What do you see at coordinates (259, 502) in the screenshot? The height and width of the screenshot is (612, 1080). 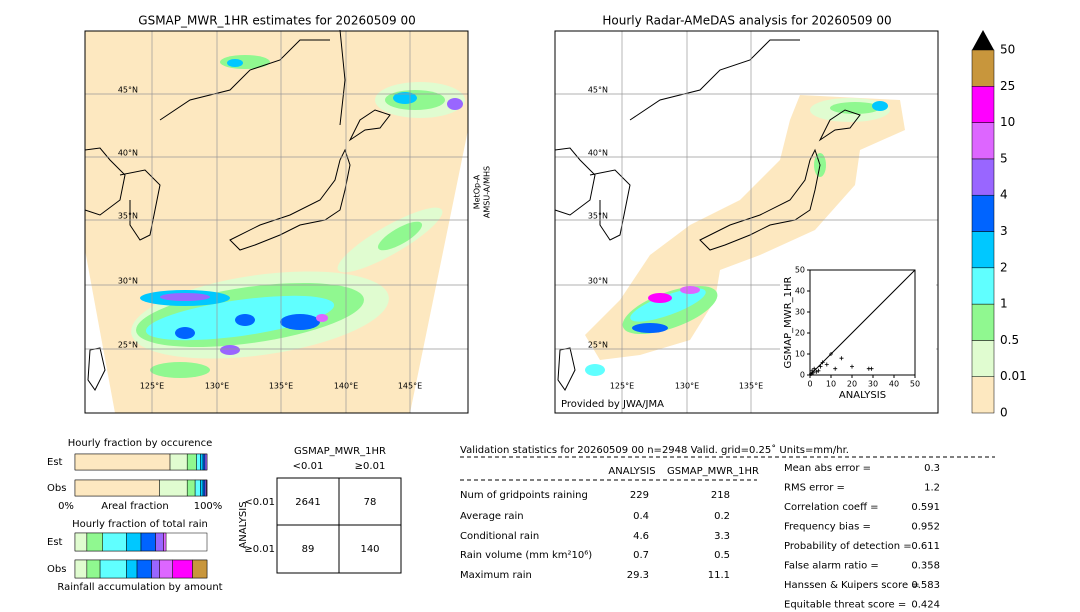 I see `row-label: <0.01` at bounding box center [259, 502].